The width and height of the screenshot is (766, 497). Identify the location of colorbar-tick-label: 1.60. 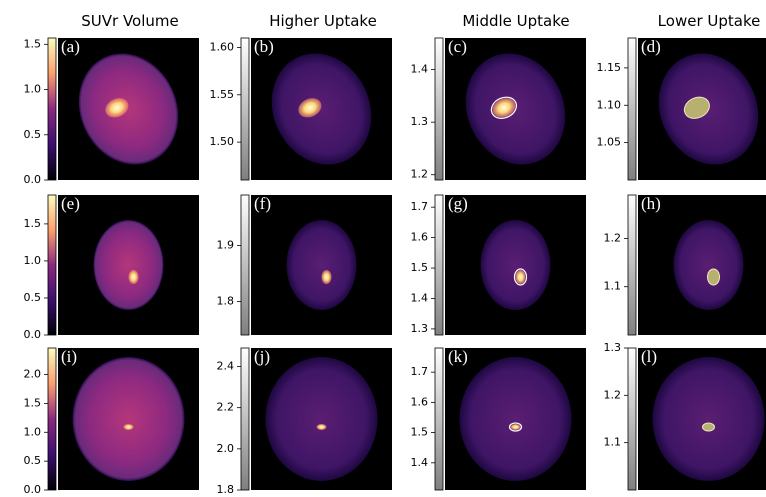
(222, 46).